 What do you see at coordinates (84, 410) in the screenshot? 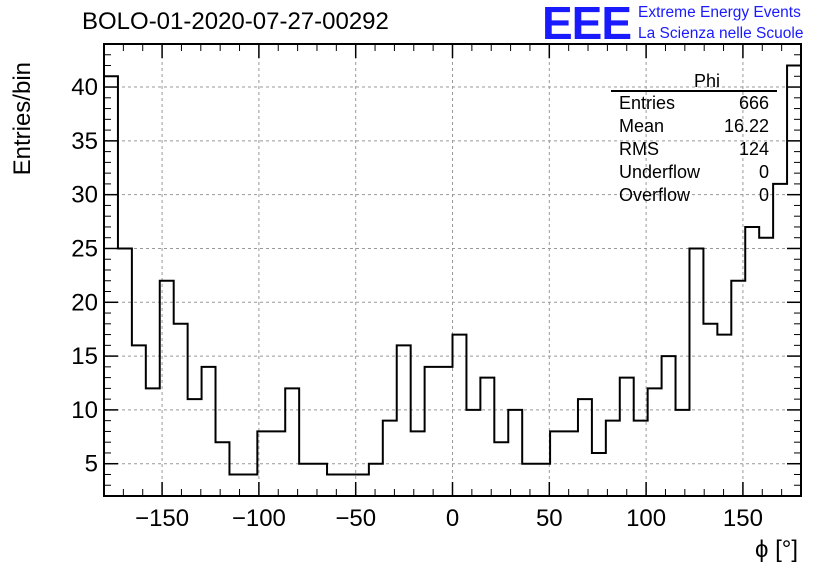
I see `y-tick-label: 10` at bounding box center [84, 410].